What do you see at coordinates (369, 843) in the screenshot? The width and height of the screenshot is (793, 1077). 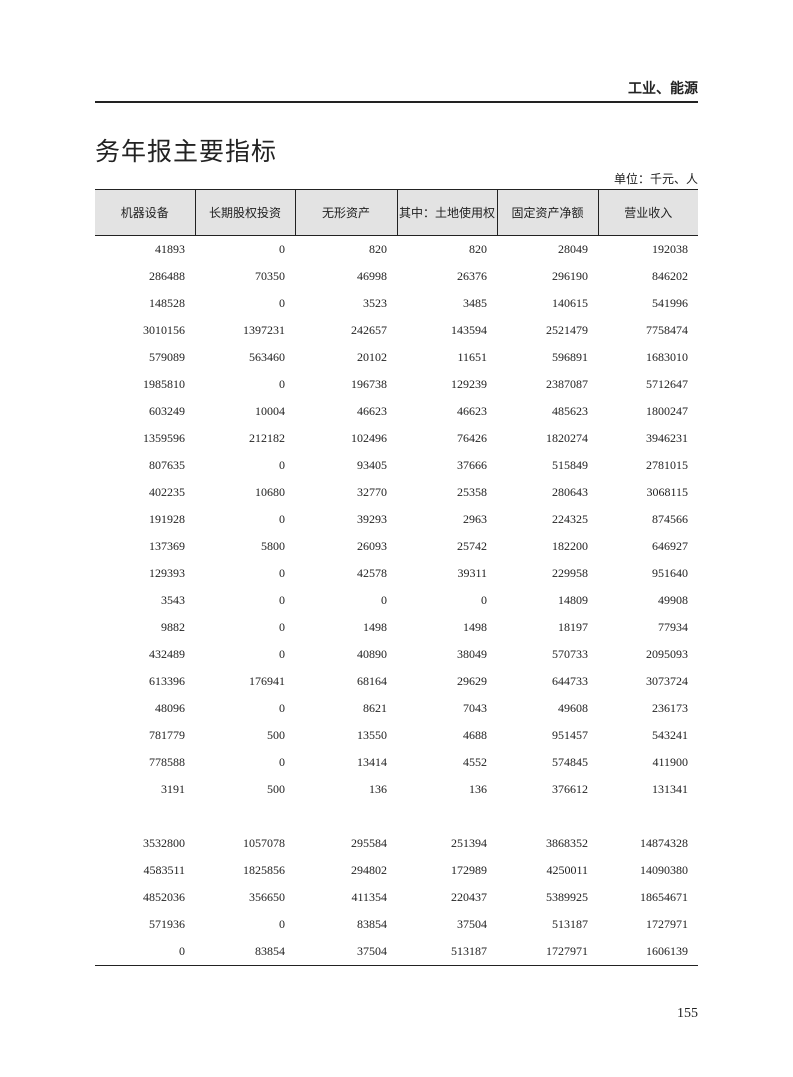 I see `table-cell: 295584` at bounding box center [369, 843].